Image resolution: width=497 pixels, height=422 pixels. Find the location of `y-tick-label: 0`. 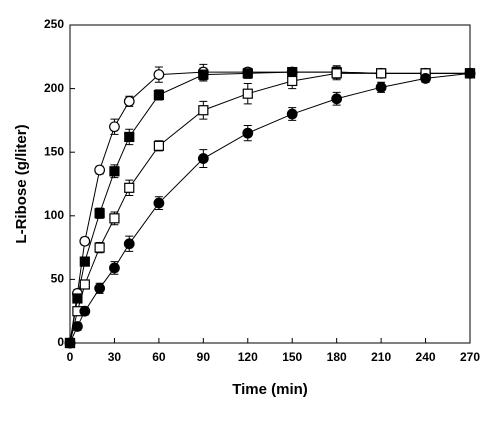

y-tick-label: 0 is located at coordinates (60, 342).